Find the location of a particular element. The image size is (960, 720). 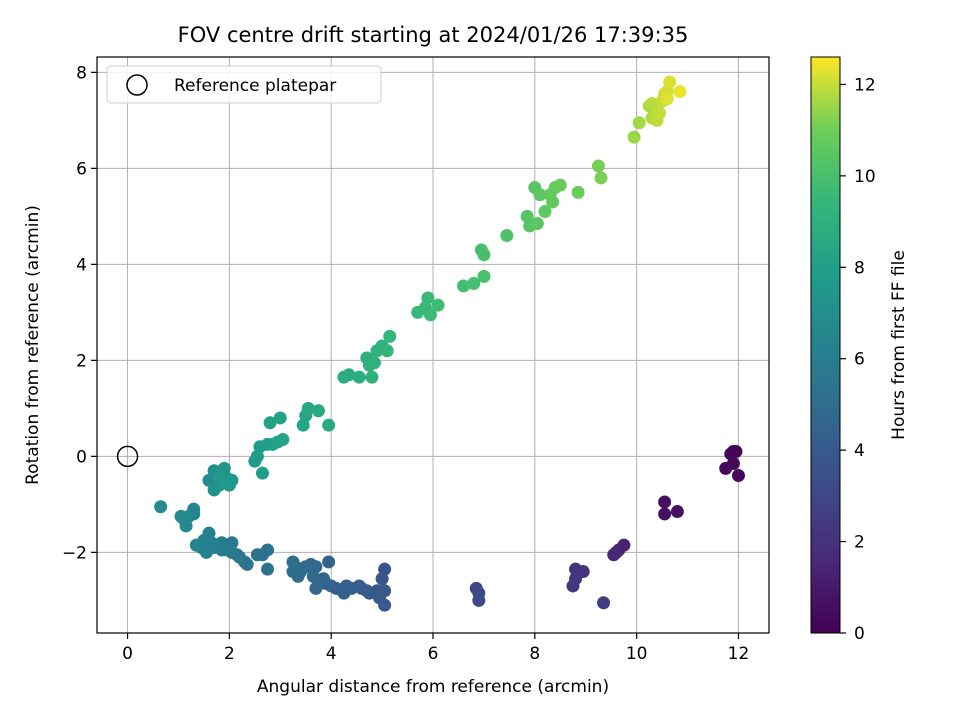

x-tick-label: 4 is located at coordinates (331, 654).